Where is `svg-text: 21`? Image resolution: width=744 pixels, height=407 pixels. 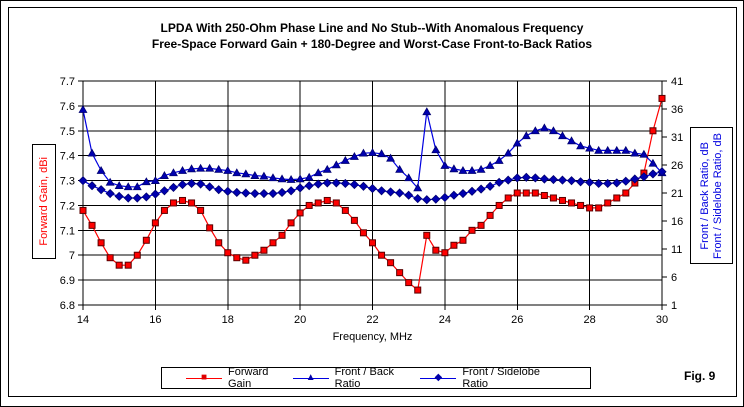
svg-text: 21 is located at coordinates (677, 194).